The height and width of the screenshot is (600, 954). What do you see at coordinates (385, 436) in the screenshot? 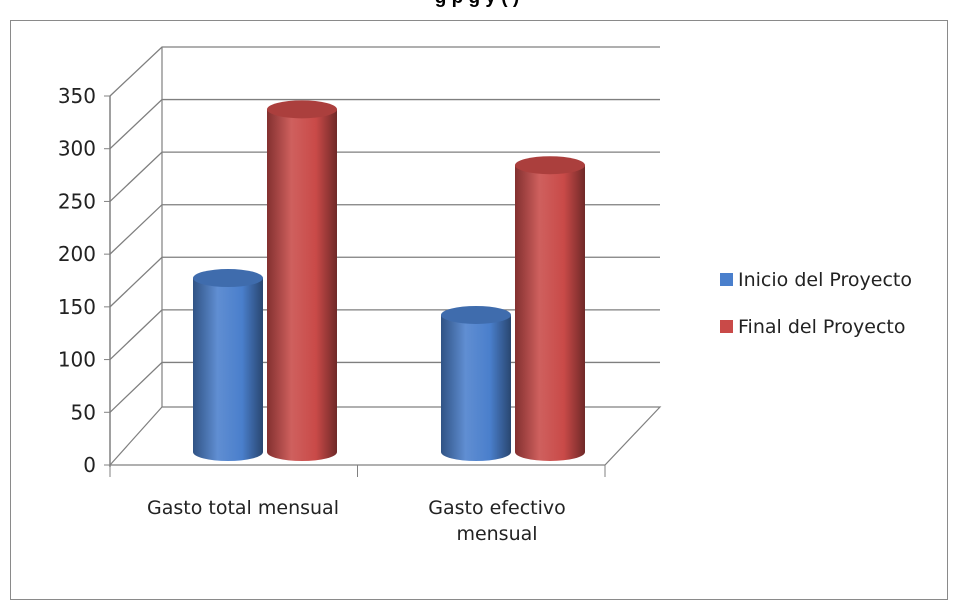
I see `chart-floor` at bounding box center [385, 436].